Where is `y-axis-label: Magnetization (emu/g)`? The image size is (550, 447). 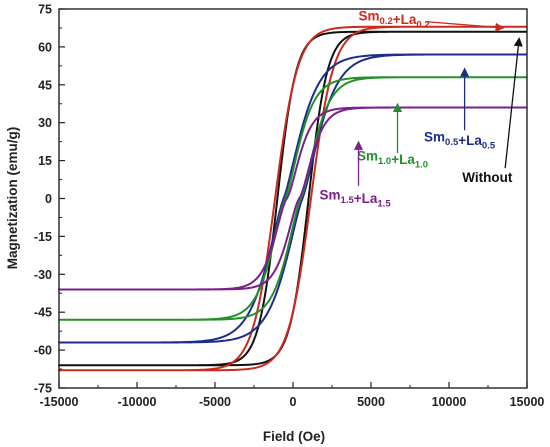
y-axis-label: Magnetization (emu/g) is located at coordinates (12, 198).